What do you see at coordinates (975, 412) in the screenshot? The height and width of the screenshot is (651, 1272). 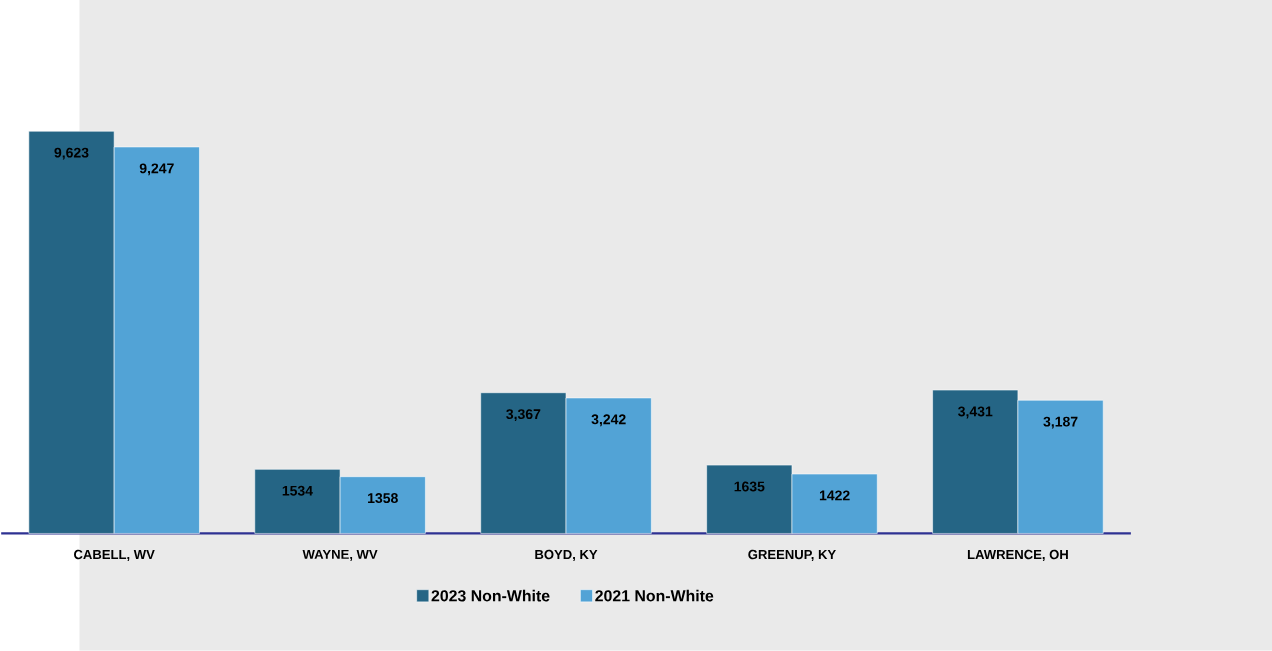 I see `data-label: 3,431` at bounding box center [975, 412].